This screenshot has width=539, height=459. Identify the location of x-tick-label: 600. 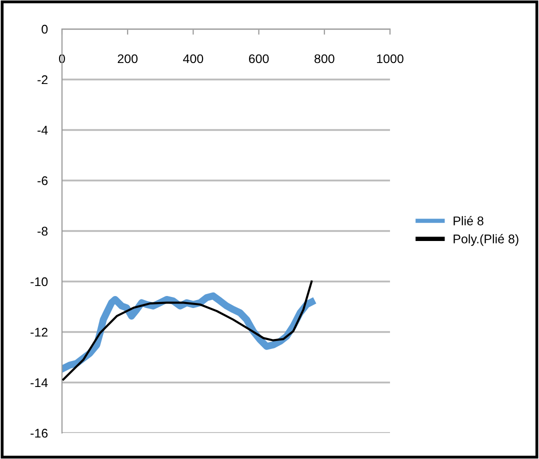
(259, 59).